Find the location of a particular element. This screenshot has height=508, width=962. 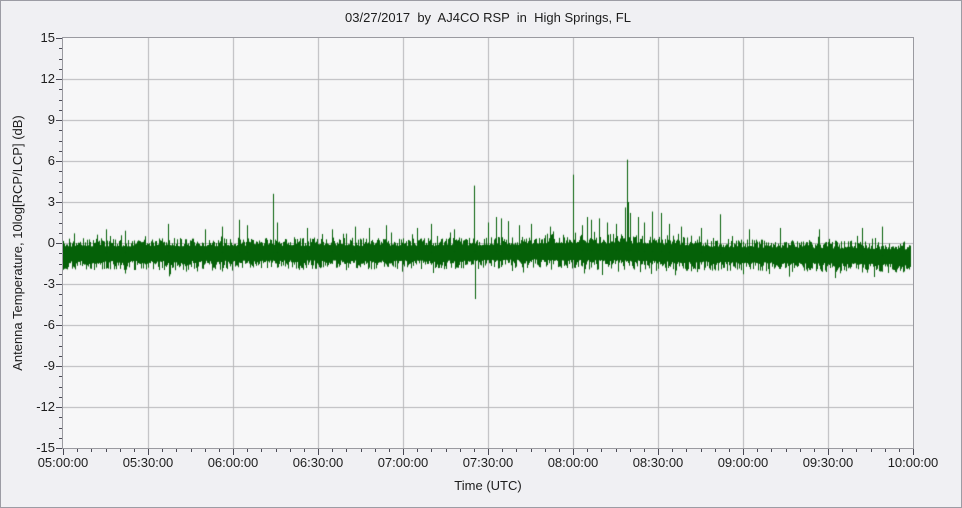

x-tick-label: 07:30:00 is located at coordinates (488, 462).